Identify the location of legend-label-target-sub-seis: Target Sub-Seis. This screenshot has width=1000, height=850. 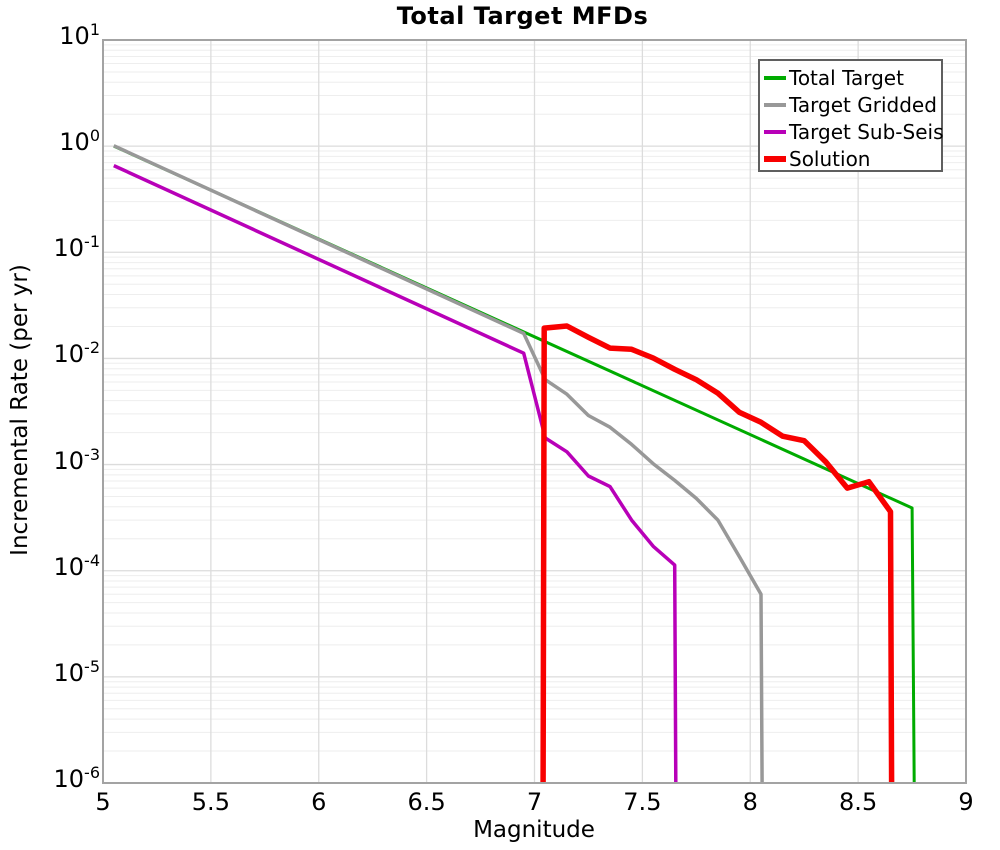
(866, 131).